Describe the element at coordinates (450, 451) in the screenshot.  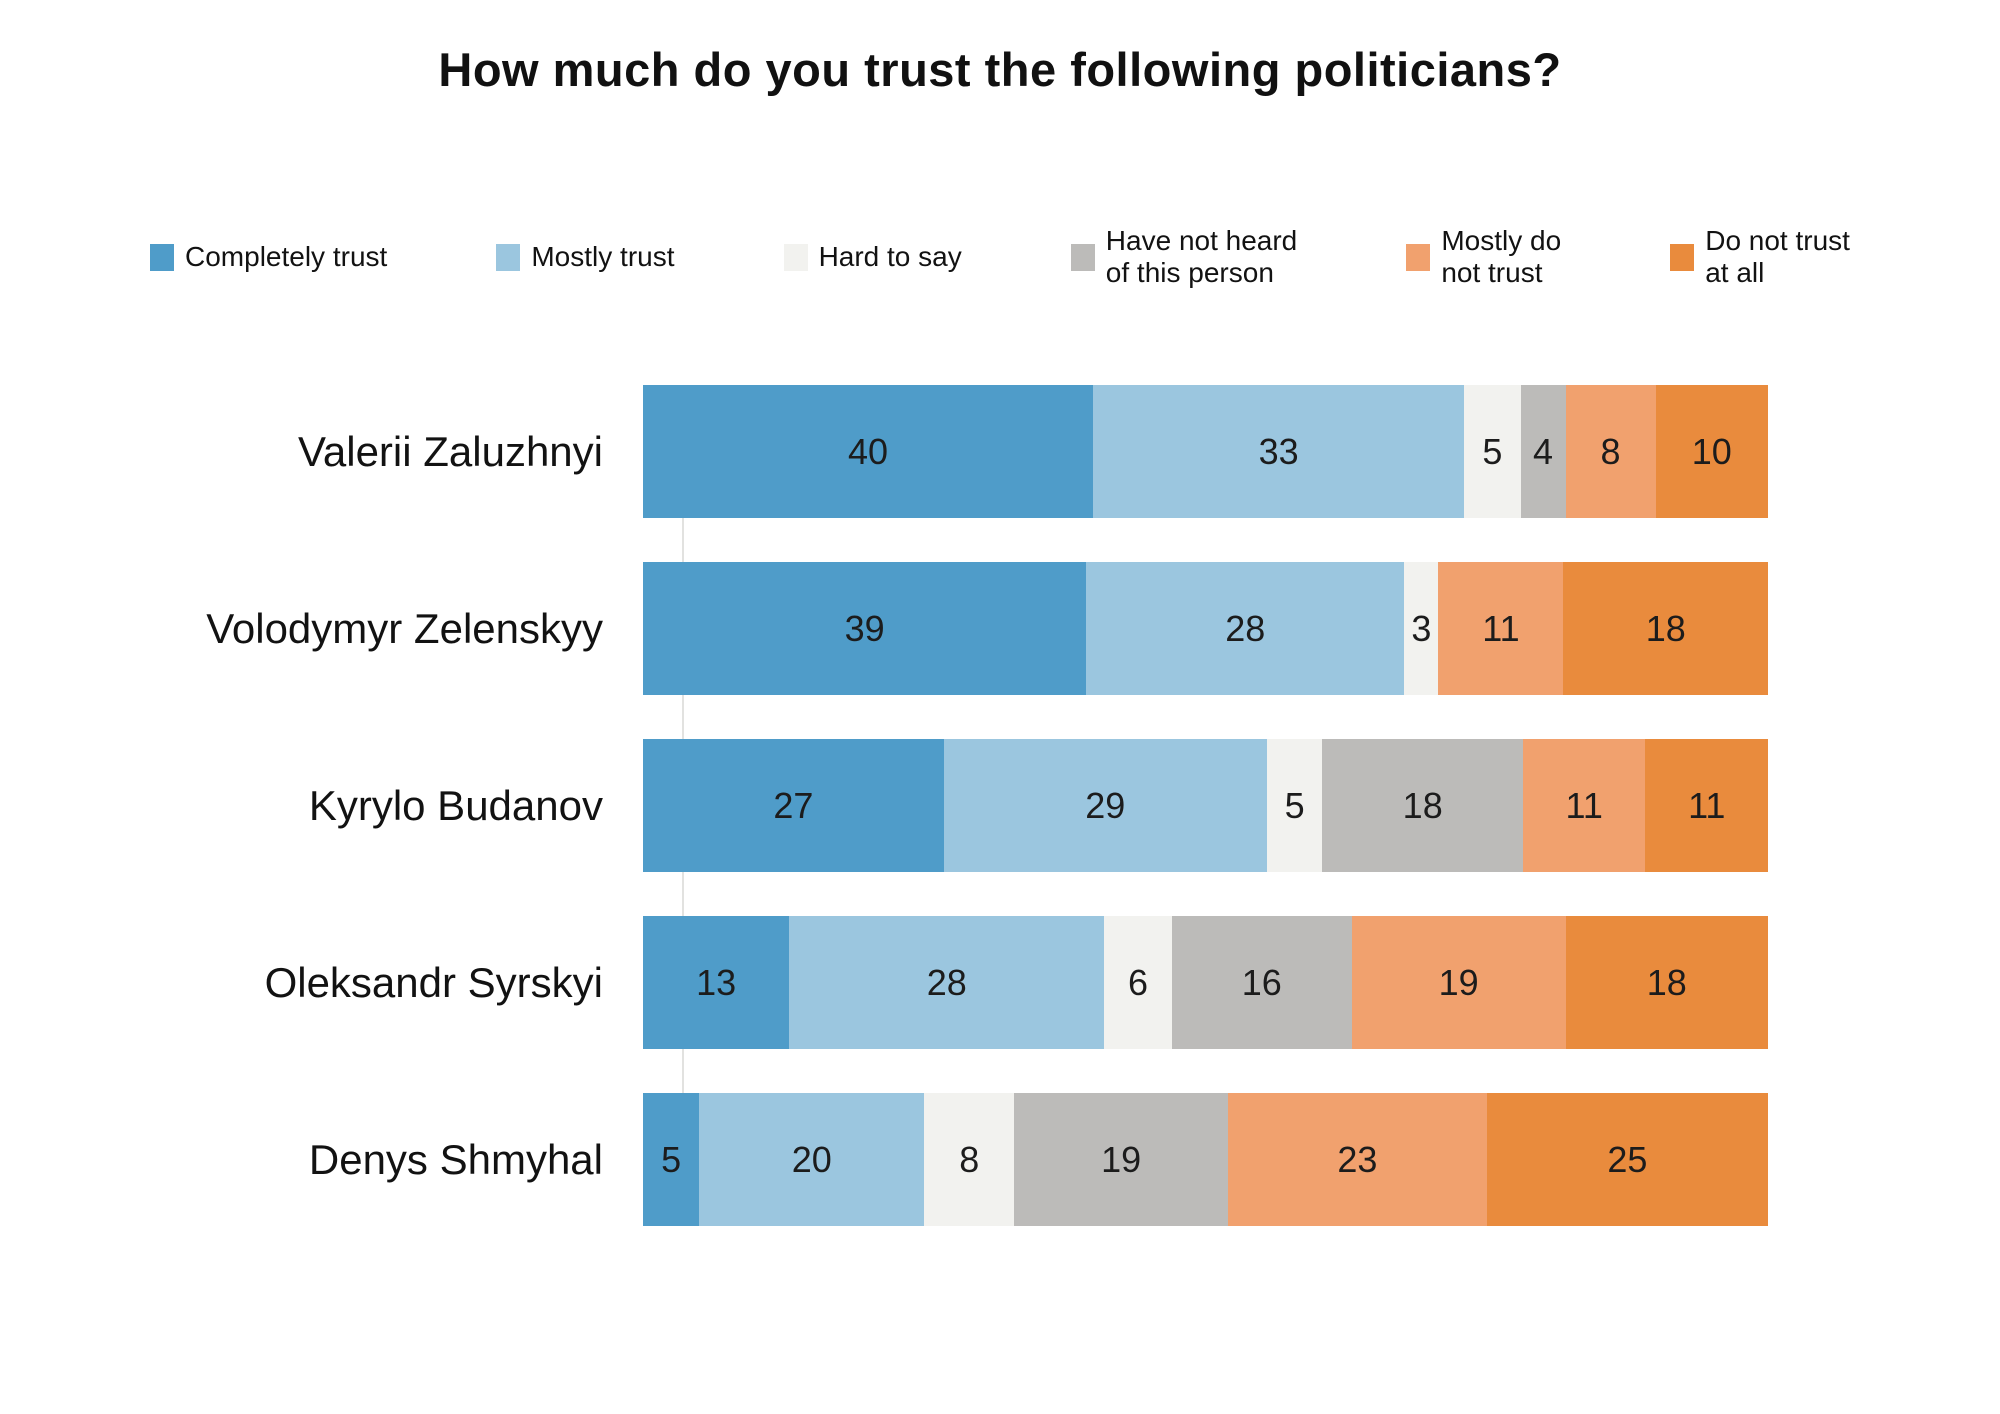
I see `category-label: Valerii Zaluzhnyi` at that location.